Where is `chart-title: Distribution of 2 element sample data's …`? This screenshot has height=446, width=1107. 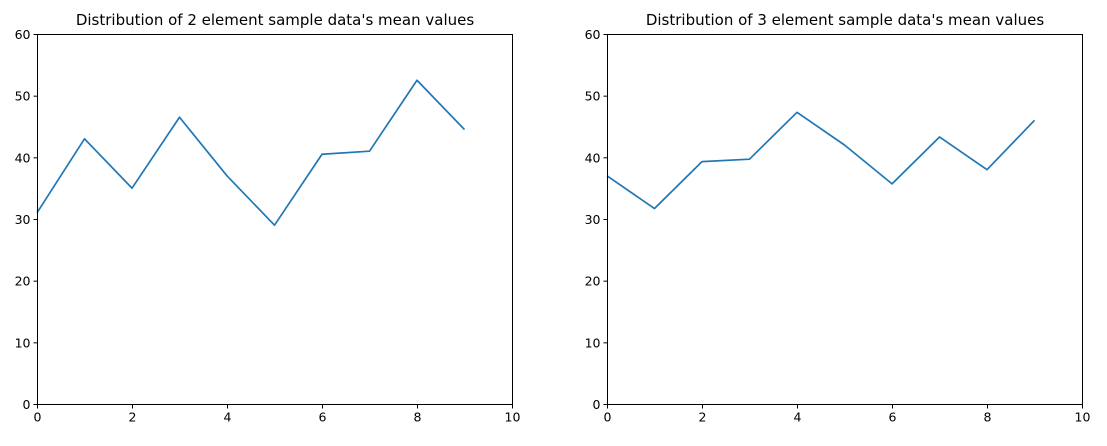
chart-title: Distribution of 2 element sample data's … is located at coordinates (275, 20).